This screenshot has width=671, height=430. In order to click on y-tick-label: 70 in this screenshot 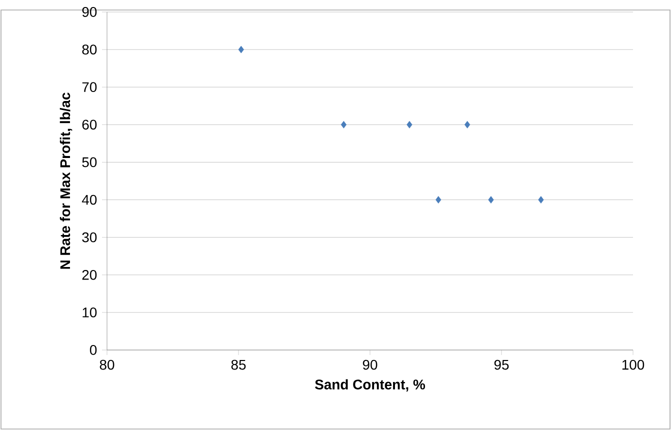, I will do `click(89, 87)`.